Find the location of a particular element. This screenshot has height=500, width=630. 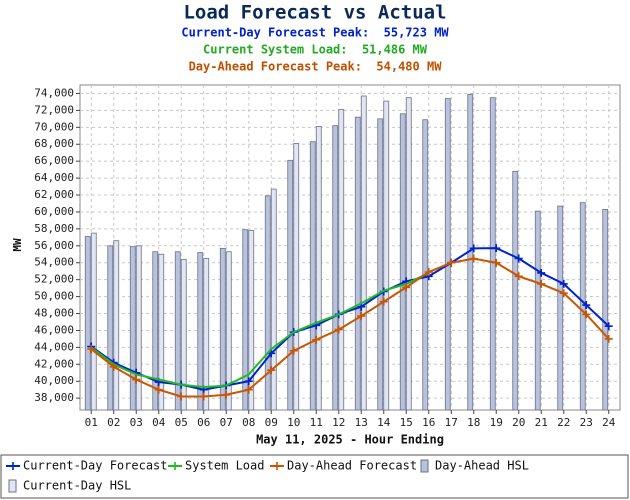

x-tick-label: 21 is located at coordinates (541, 422).